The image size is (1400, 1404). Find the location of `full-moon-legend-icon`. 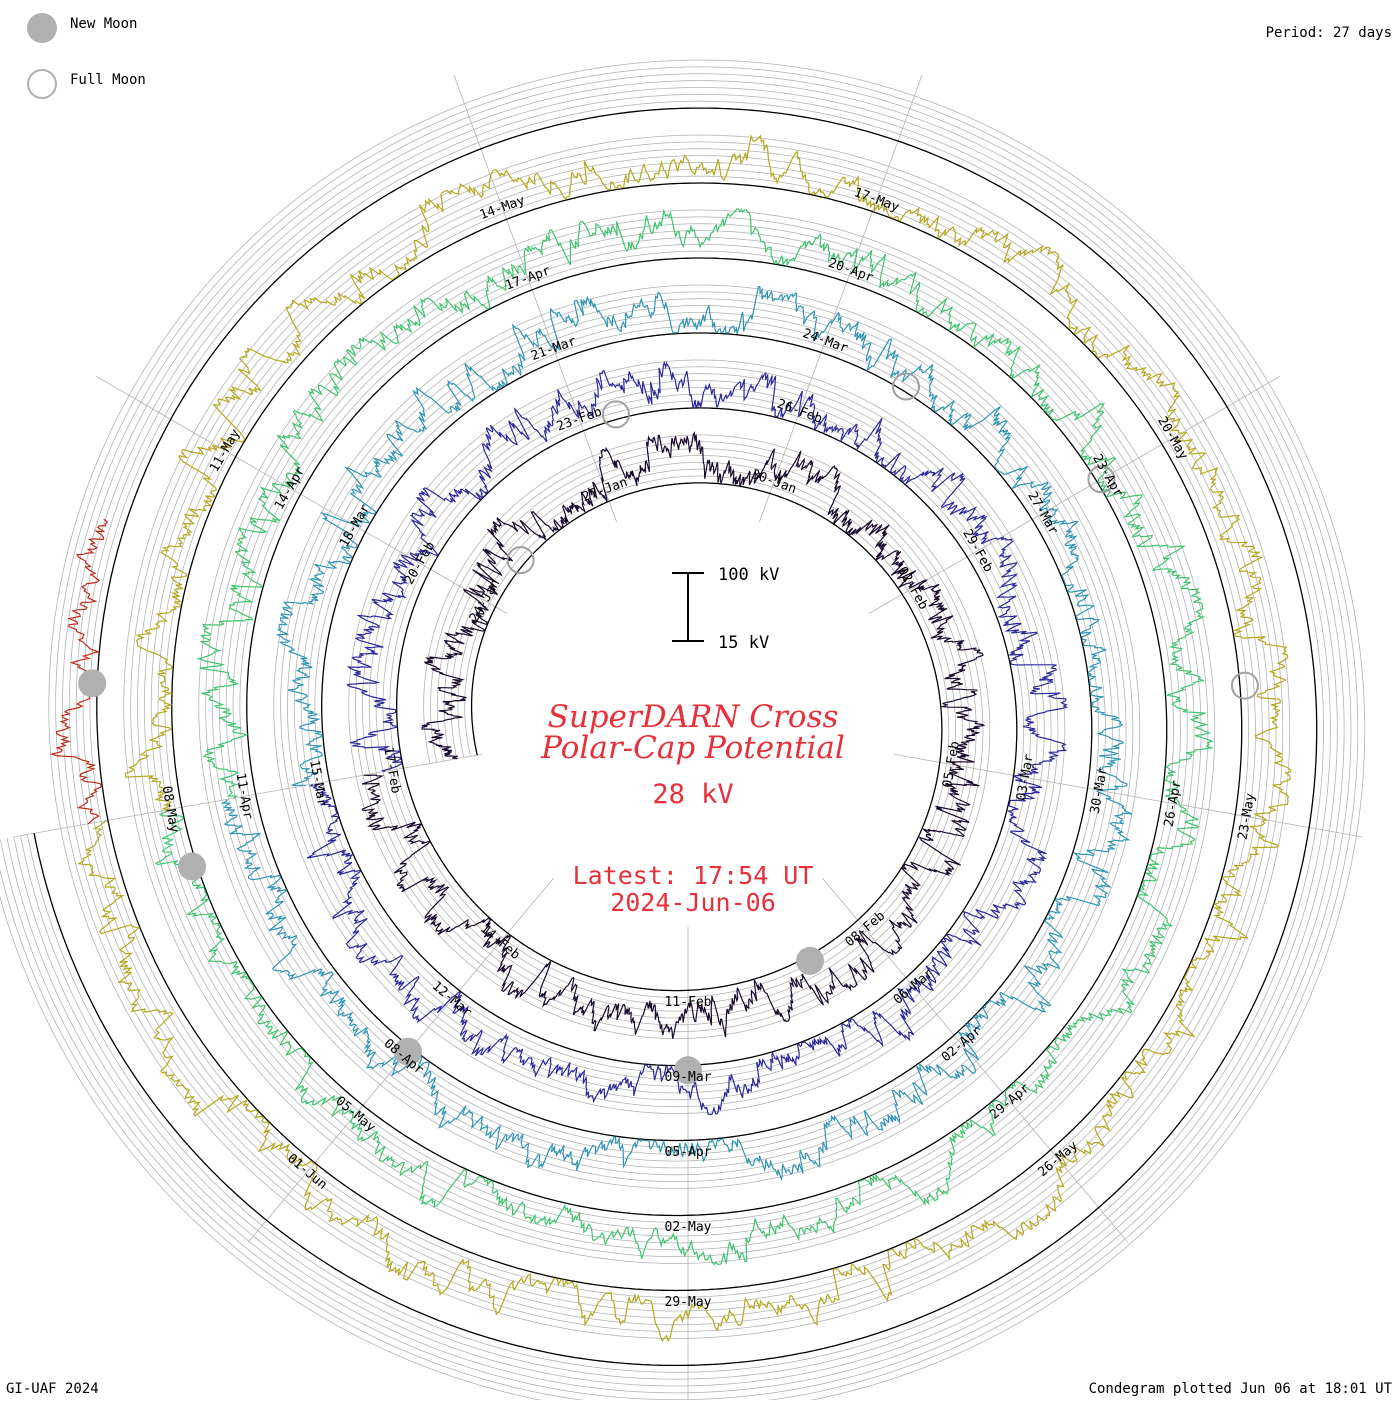

full-moon-legend-icon is located at coordinates (42, 84).